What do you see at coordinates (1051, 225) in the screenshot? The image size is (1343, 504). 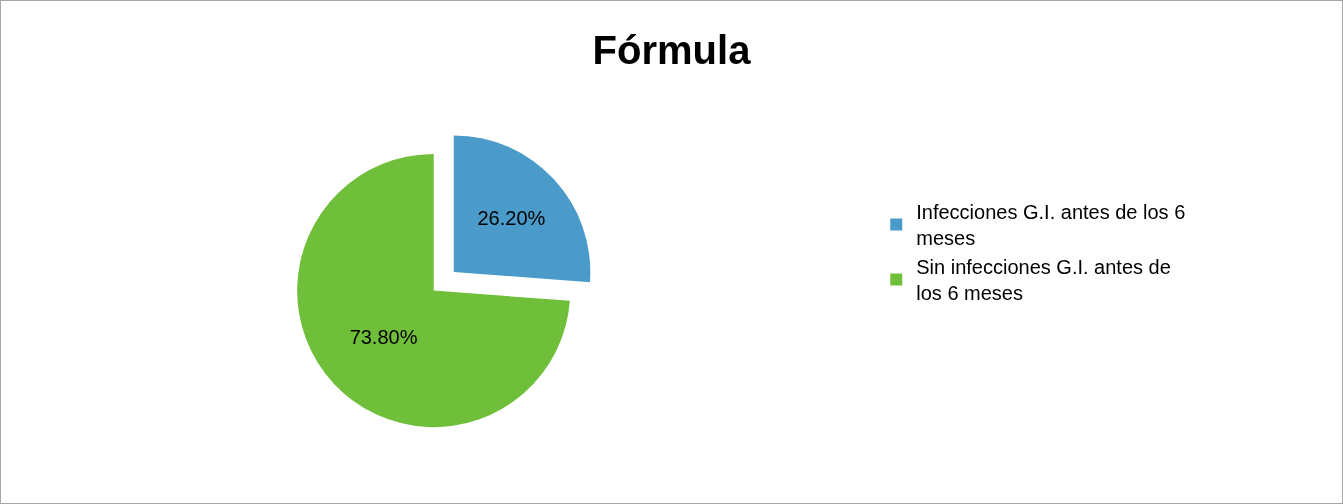 I see `legend-label: Infecciones G.I. antes de los 6 meses` at bounding box center [1051, 225].